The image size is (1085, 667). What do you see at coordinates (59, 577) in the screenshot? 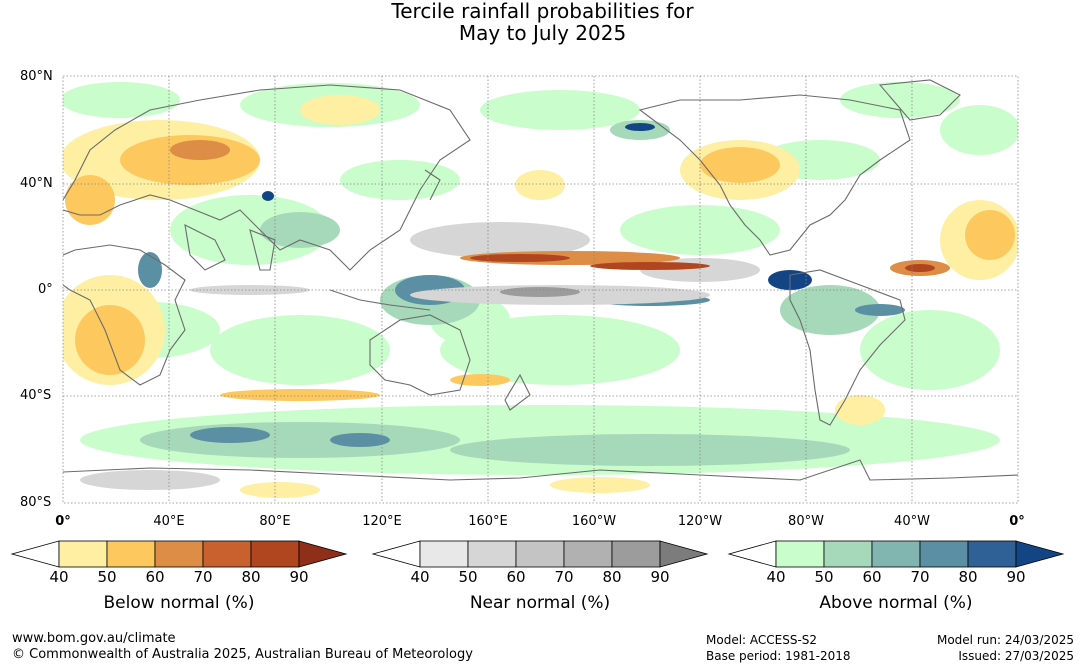
I see `legend-below-tick-label: 40` at bounding box center [59, 577].